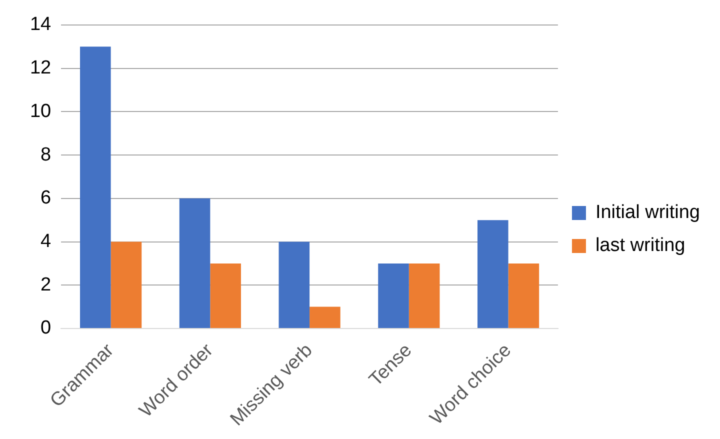  What do you see at coordinates (46, 155) in the screenshot?
I see `y-tick-label: 8` at bounding box center [46, 155].